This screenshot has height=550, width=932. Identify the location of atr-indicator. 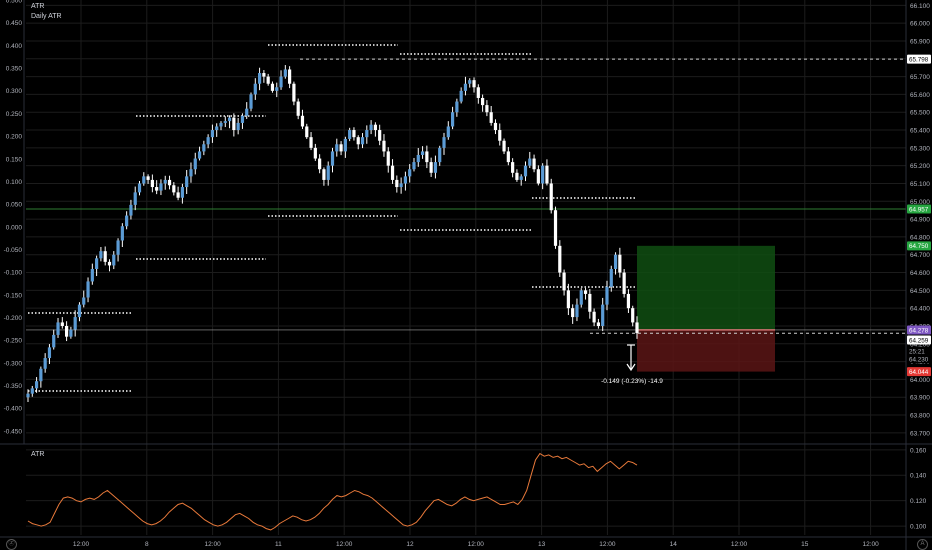
(332, 491).